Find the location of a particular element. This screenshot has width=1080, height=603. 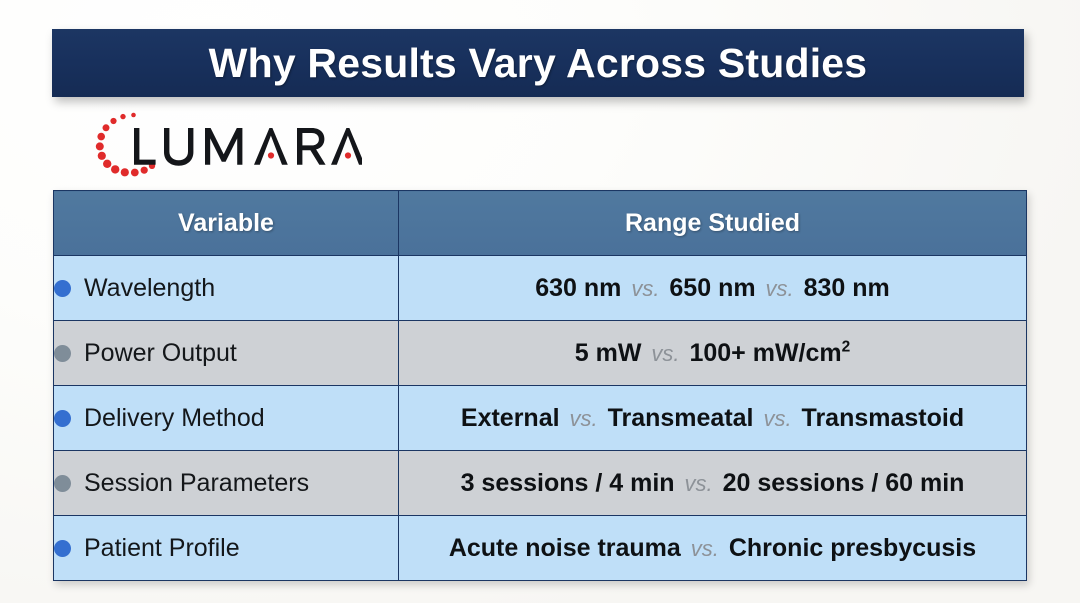

range-part: Transmeatal is located at coordinates (680, 417).